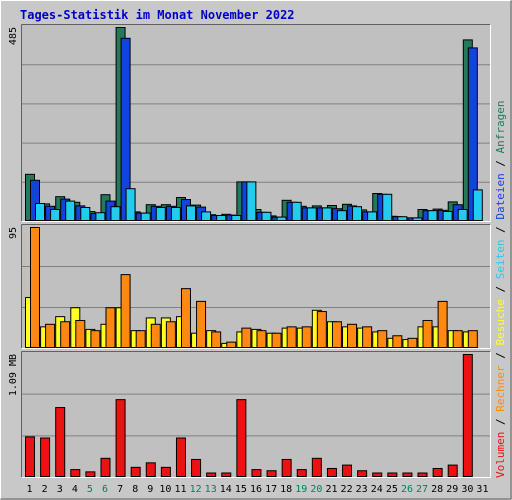 The image size is (512, 500). What do you see at coordinates (437, 489) in the screenshot?
I see `day-label-28: 28` at bounding box center [437, 489].